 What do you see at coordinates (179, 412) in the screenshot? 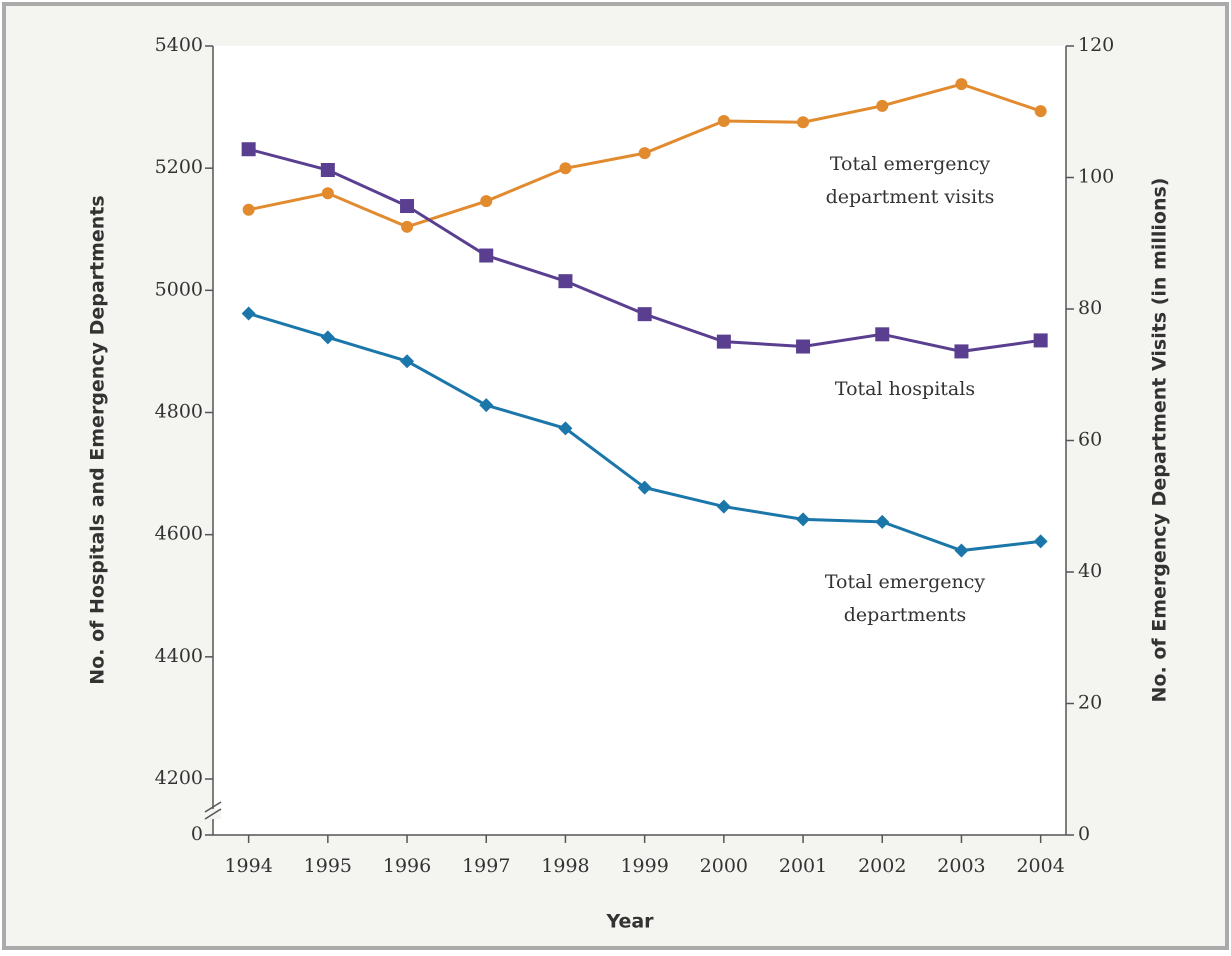
I see `y-tick-label: 4800` at bounding box center [179, 412].